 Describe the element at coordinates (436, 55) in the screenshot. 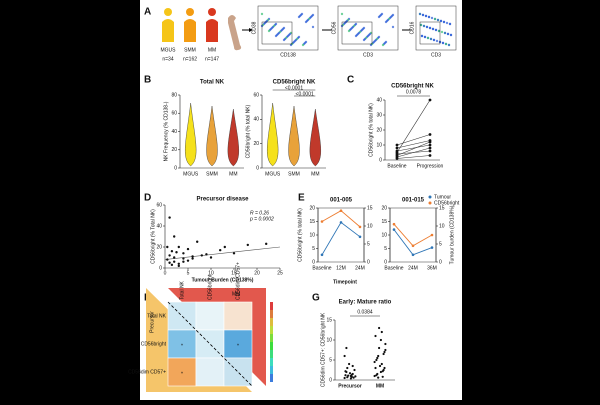

I see `flow-axis-label: CD3` at that location.